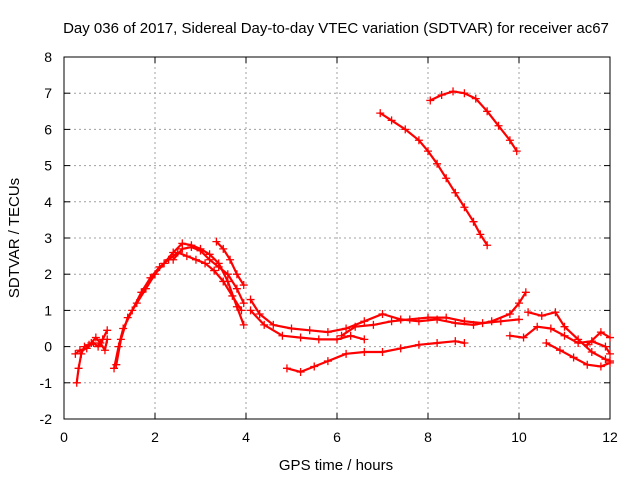 Image resolution: width=640 pixels, height=480 pixels. I want to click on x-tick-label: 2, so click(155, 437).